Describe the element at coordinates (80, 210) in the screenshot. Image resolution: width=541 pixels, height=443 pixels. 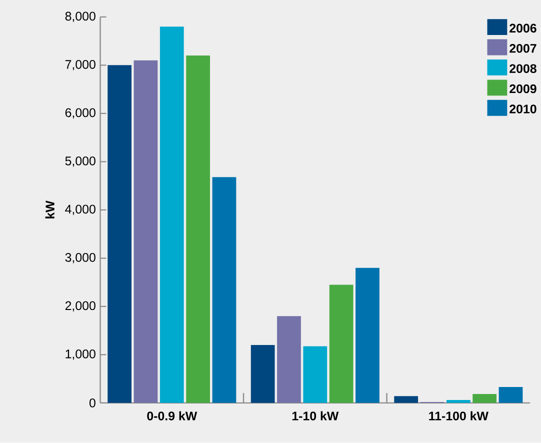
I see `y-tick-label: 4,000` at that location.